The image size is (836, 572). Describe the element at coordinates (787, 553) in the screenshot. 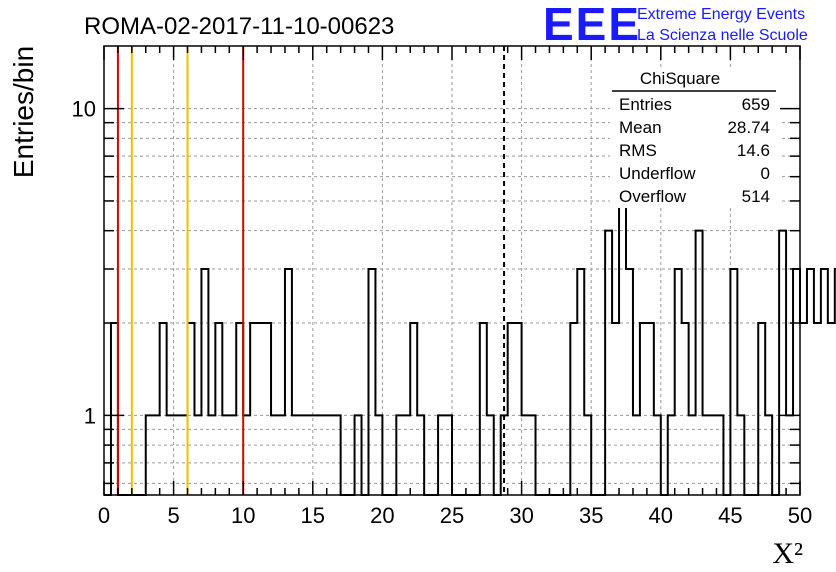

I see `x-axis-label: X²` at that location.